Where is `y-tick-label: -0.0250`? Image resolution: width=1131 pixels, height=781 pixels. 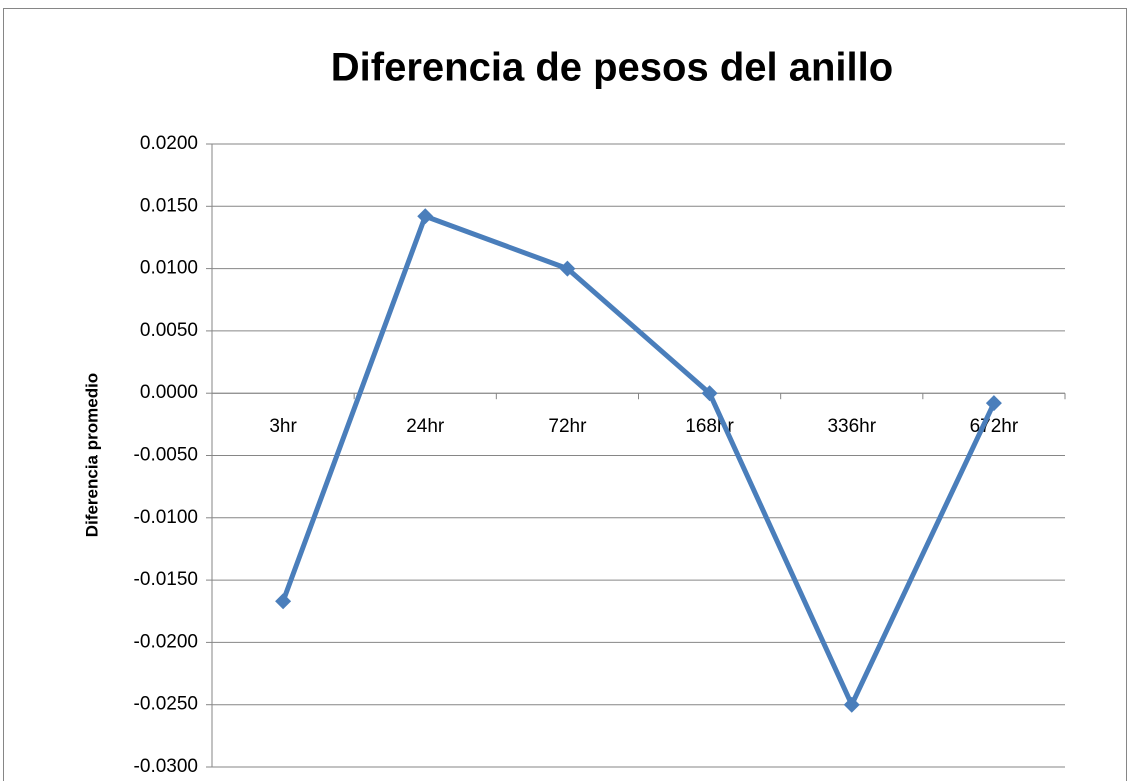
y-tick-label: -0.0250 is located at coordinates (166, 704).